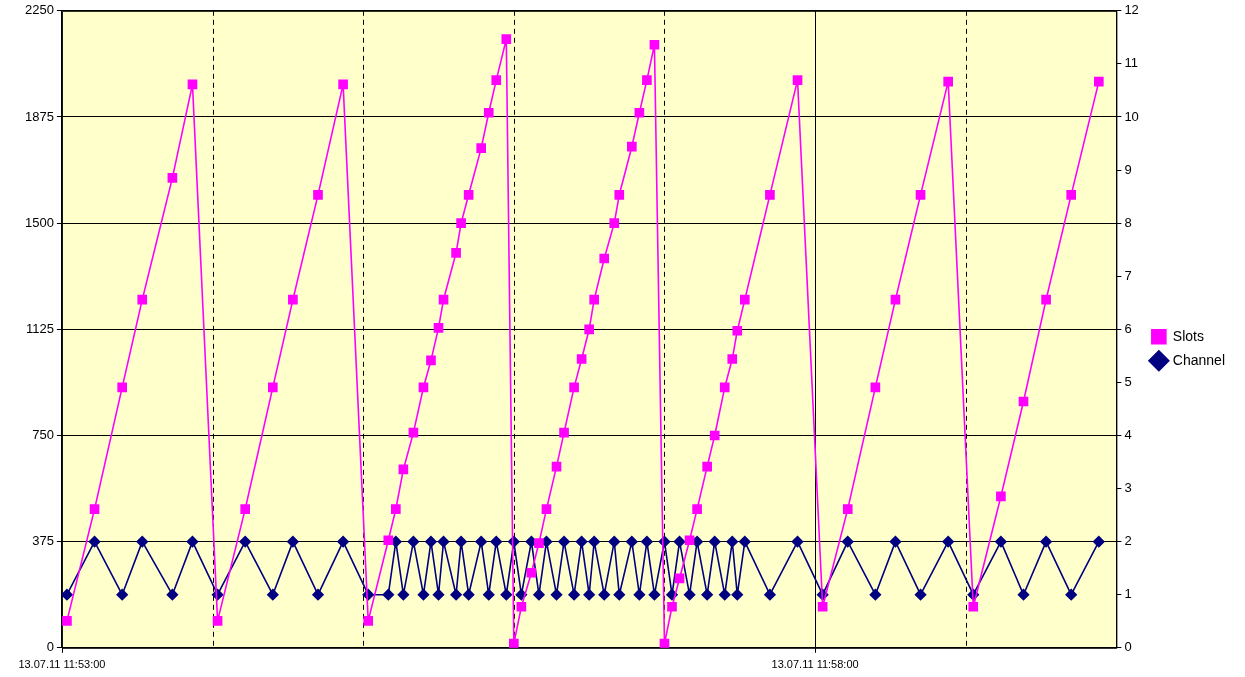  Describe the element at coordinates (1128, 594) in the screenshot. I see `y2-tick-label: 1` at that location.